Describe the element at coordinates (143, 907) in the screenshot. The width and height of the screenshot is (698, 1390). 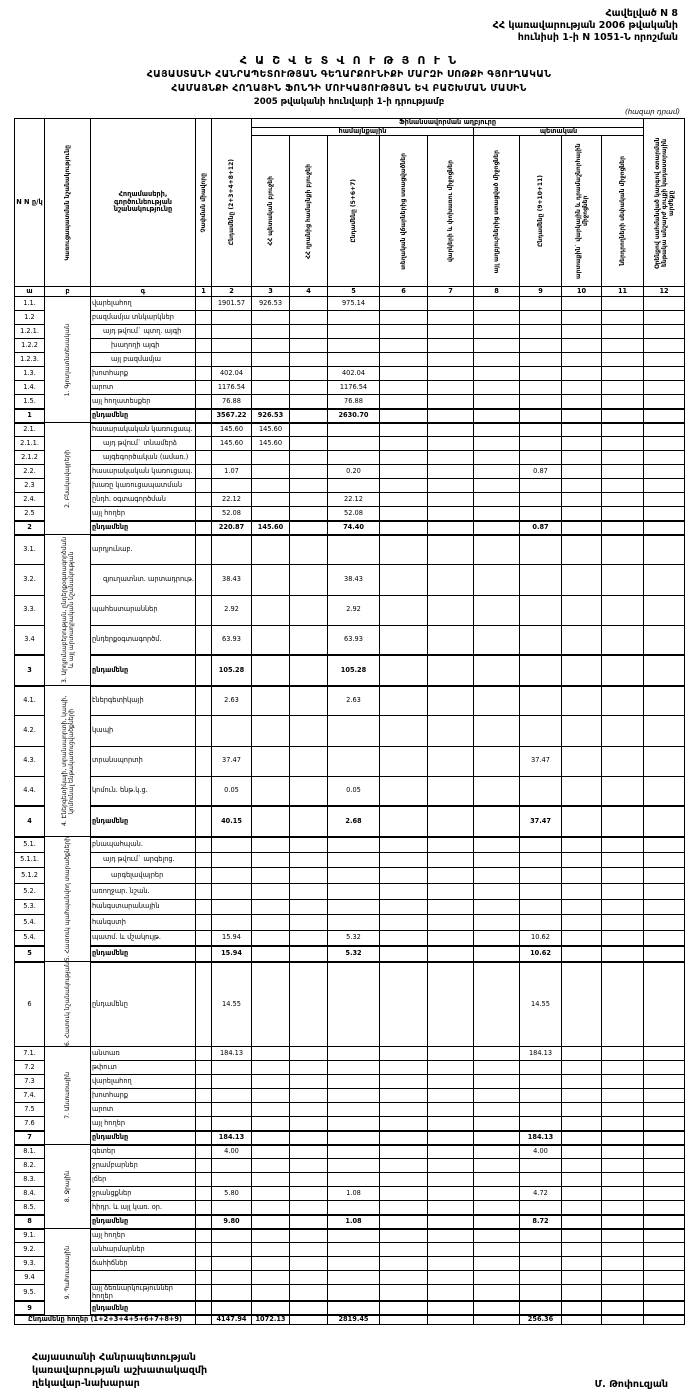
I see `row-label: հանգստարանային` at that location.